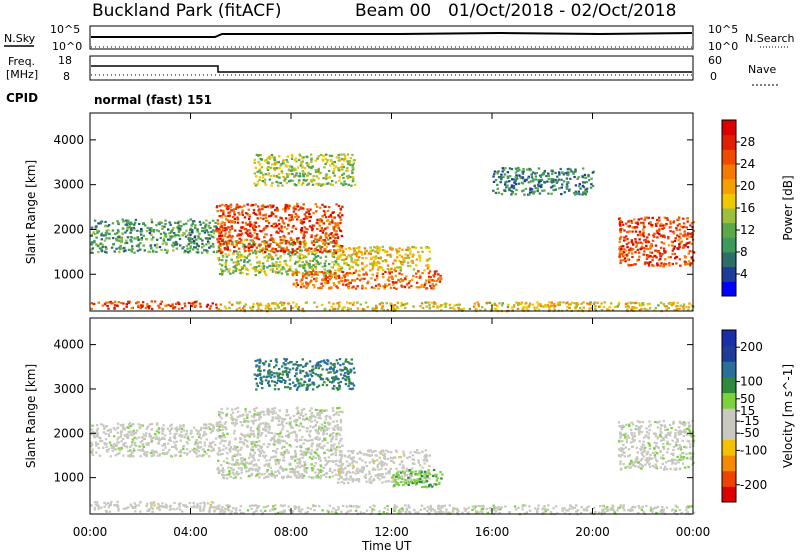 Image resolution: width=800 pixels, height=554 pixels. Describe the element at coordinates (68, 274) in the screenshot. I see `y-tick-label: 1000` at that location.